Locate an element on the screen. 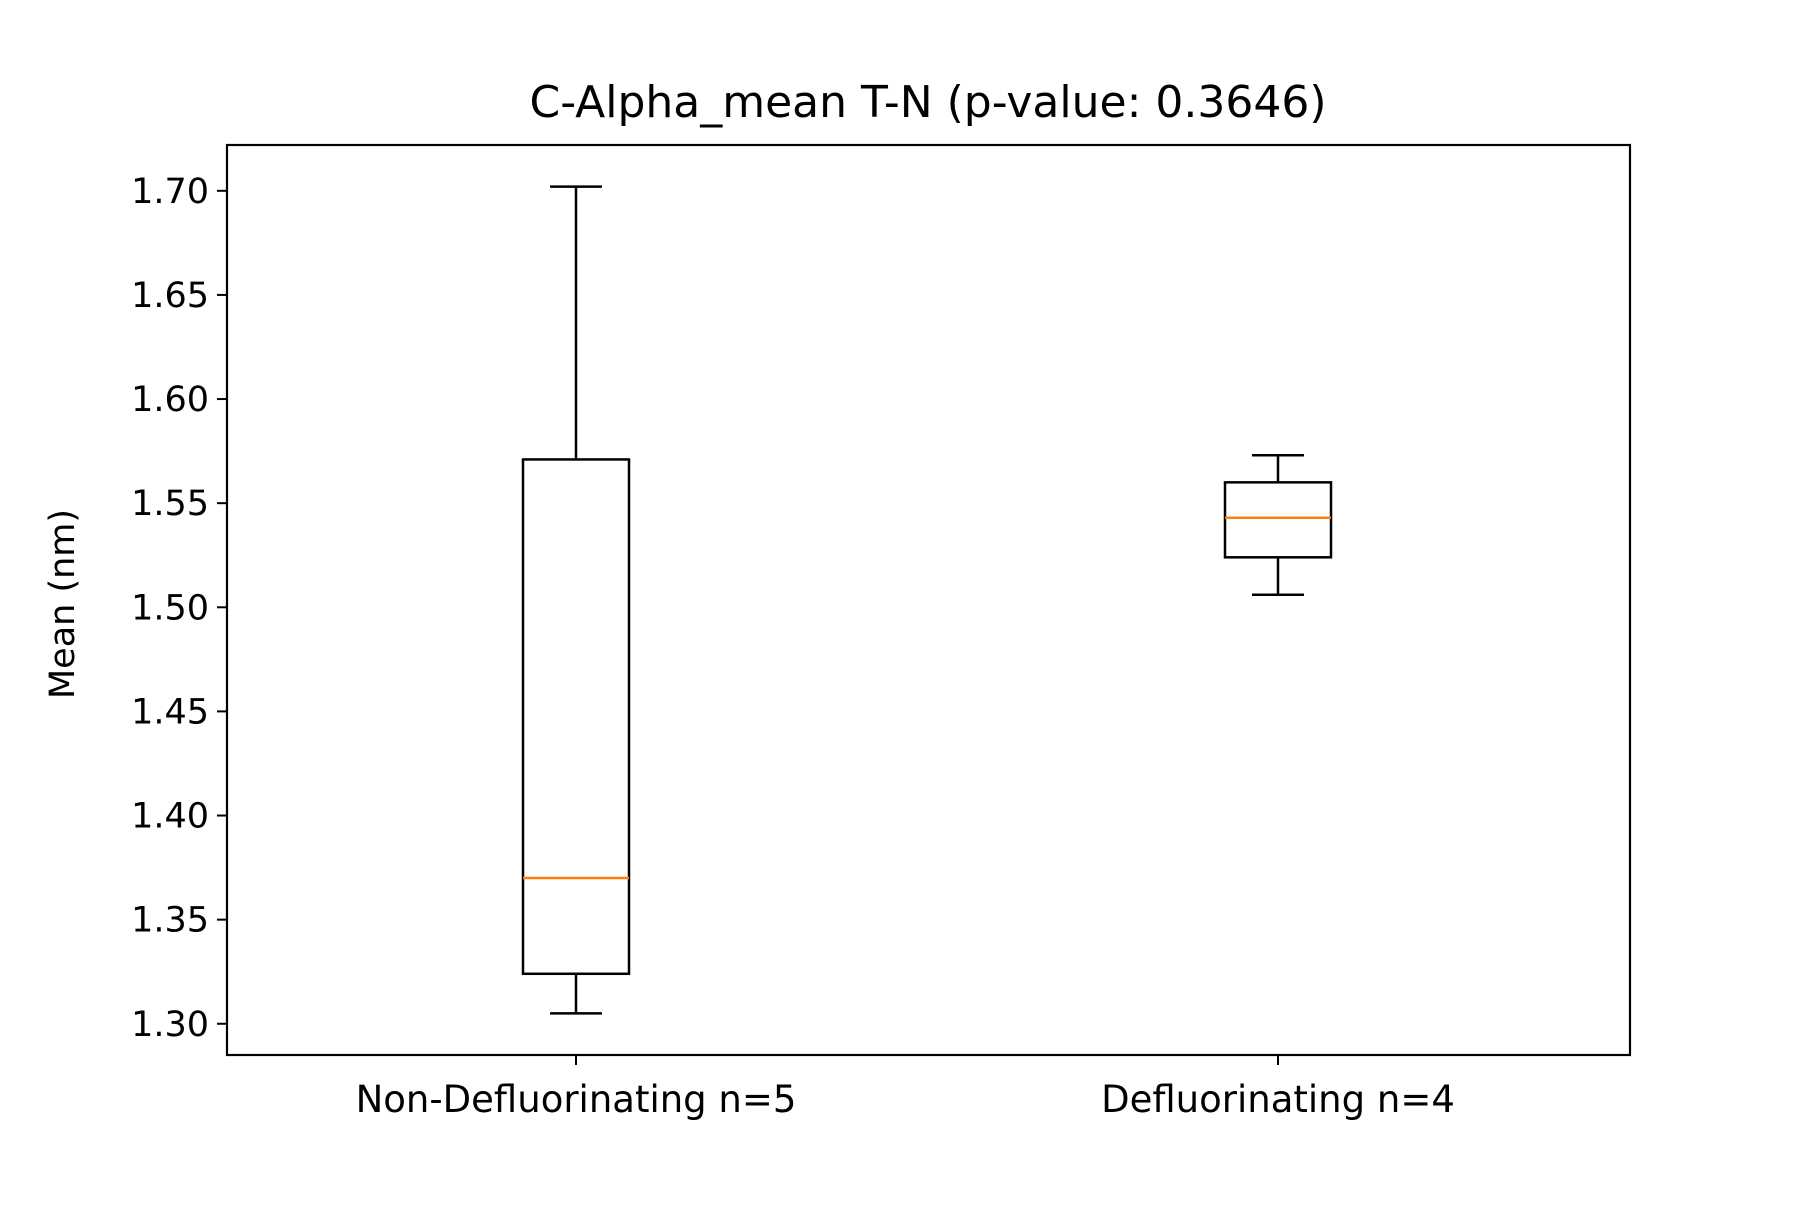 Image resolution: width=1800 pixels, height=1205 pixels. y-tick-label: 1.50 is located at coordinates (170, 608).